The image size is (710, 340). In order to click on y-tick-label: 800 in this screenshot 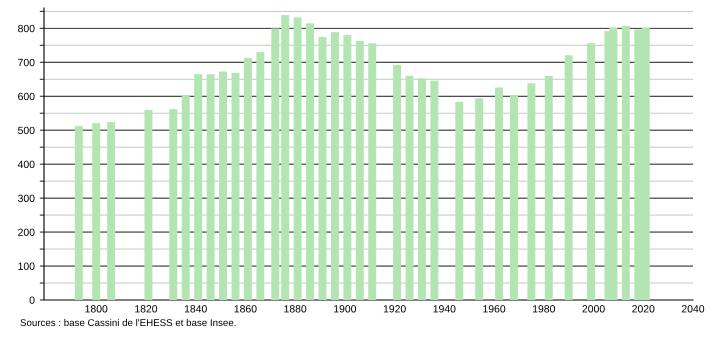, I will do `click(26, 28)`.